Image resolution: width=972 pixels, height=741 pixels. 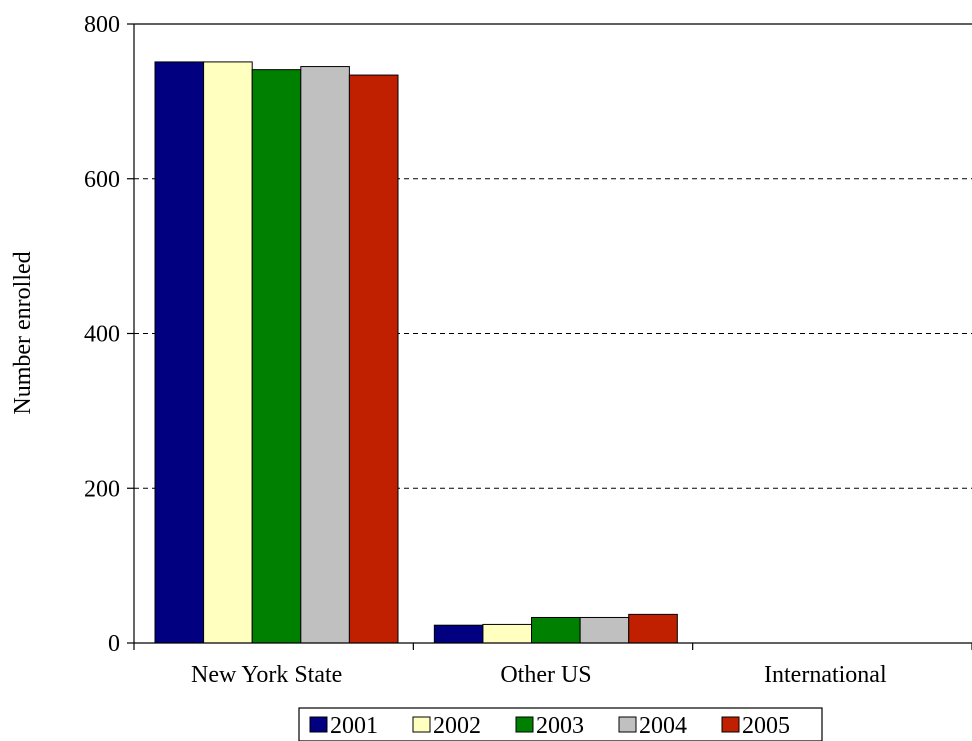 What do you see at coordinates (663, 726) in the screenshot?
I see `legend-label-2004: 2004` at bounding box center [663, 726].